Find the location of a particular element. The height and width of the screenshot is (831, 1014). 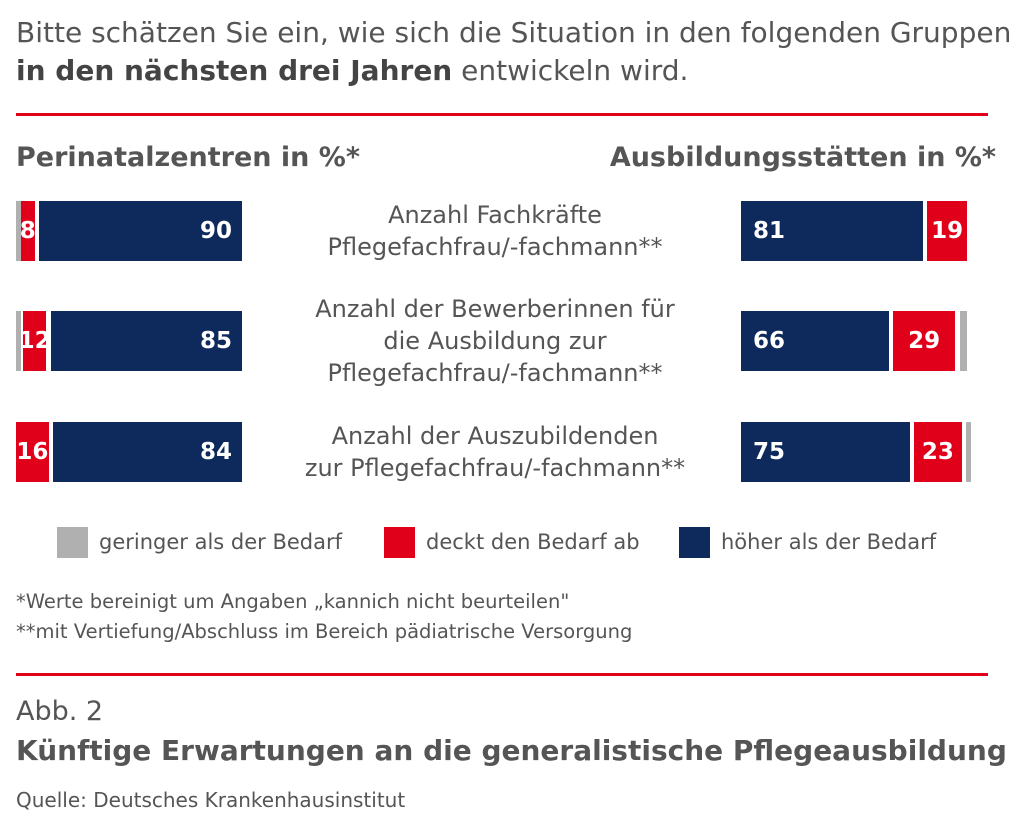

bar-p1-r1-higher: 90 is located at coordinates (140, 231).